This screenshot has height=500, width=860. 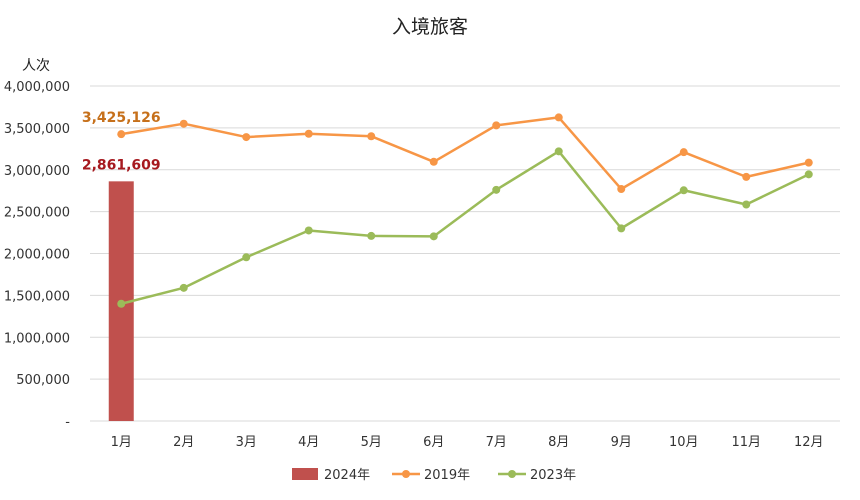 I want to click on x-tick-label: 12月, so click(x=809, y=442).